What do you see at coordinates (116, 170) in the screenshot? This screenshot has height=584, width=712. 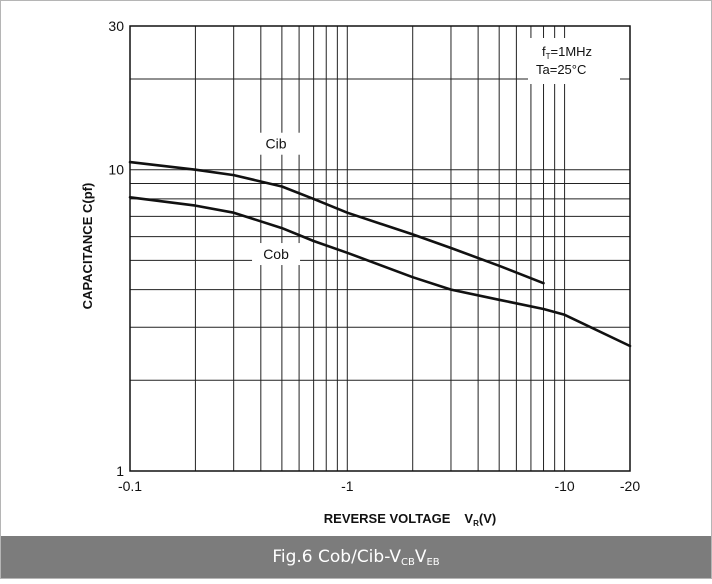 I see `y-tick-label: 10` at bounding box center [116, 170].